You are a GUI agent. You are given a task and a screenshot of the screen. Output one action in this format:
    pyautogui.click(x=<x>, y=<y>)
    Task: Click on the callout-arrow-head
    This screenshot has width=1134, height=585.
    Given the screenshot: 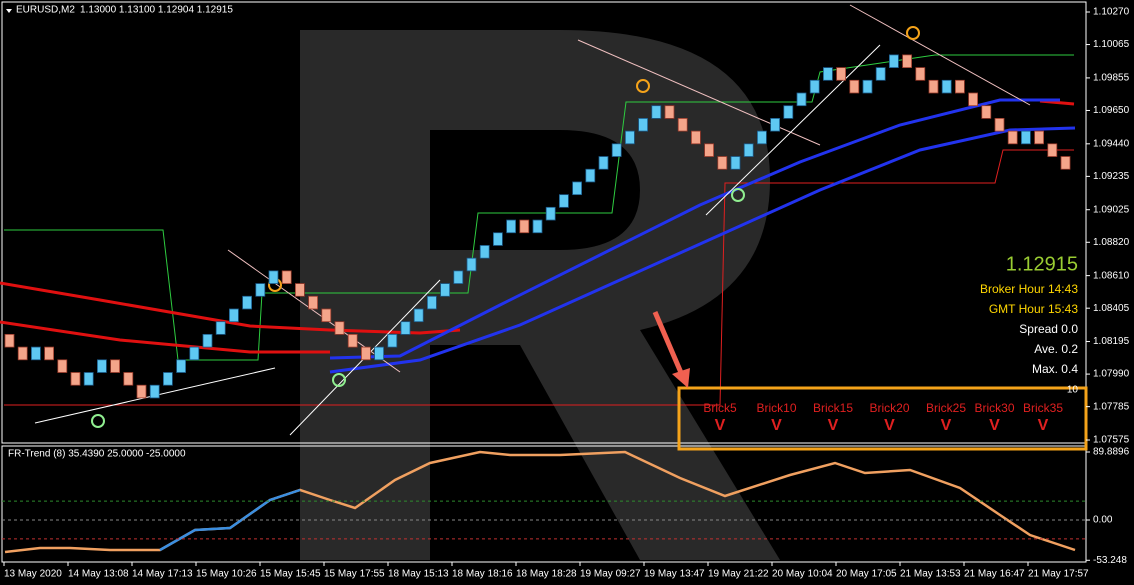 What is the action you would take?
    pyautogui.click(x=681, y=378)
    